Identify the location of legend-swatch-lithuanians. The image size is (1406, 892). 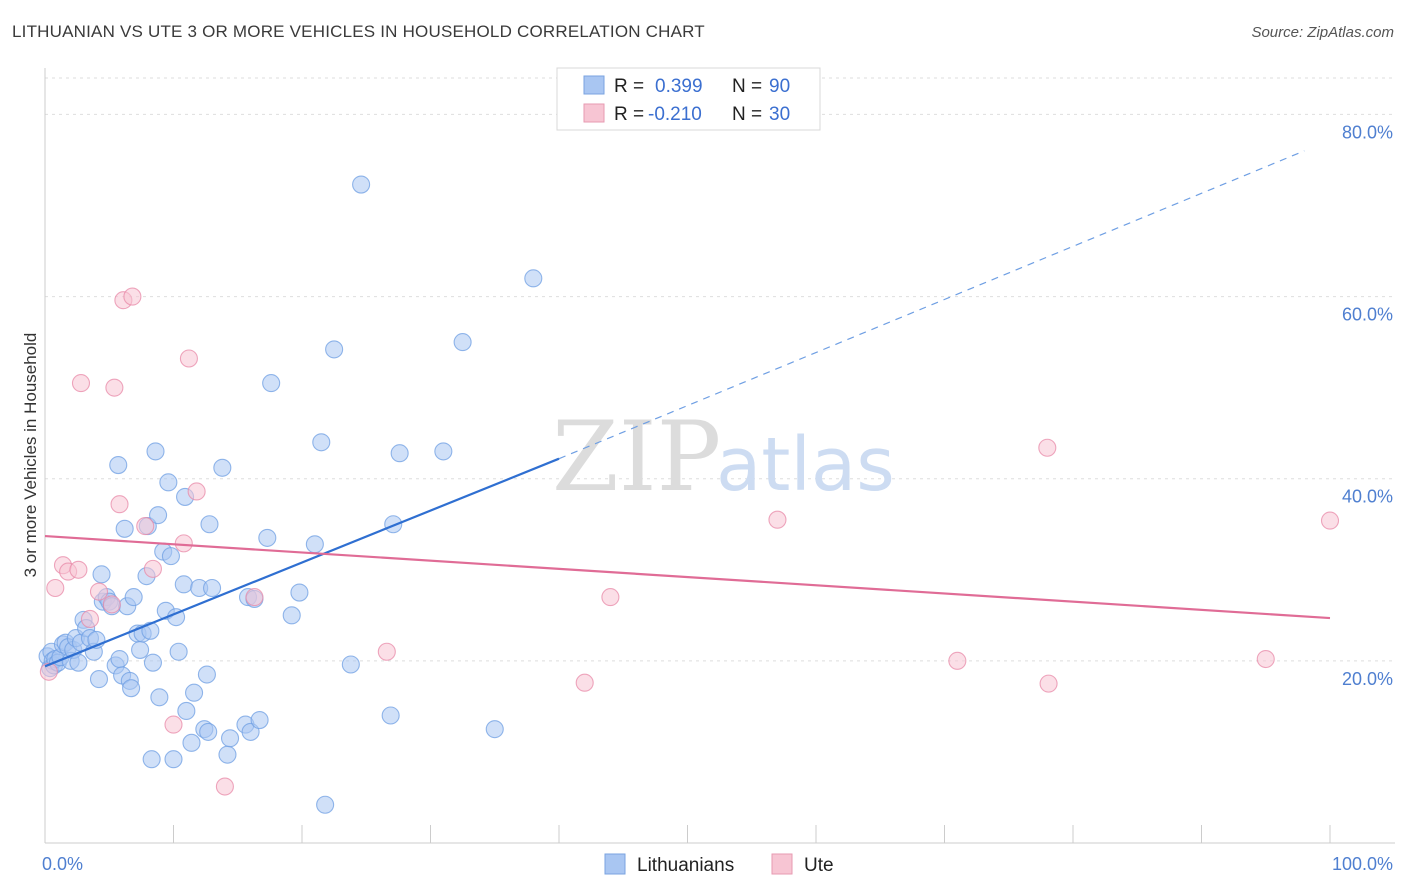
(594, 85).